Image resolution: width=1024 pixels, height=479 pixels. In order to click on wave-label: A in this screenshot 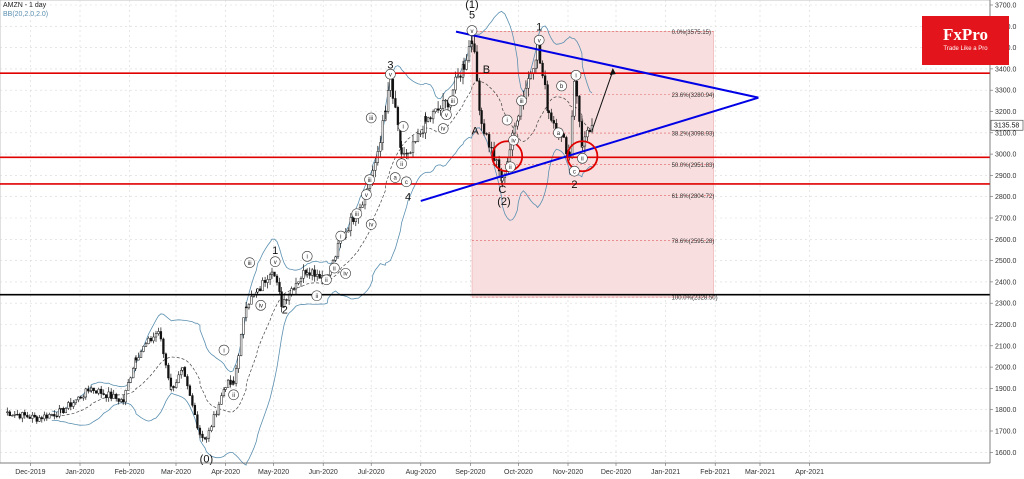, I will do `click(476, 132)`.